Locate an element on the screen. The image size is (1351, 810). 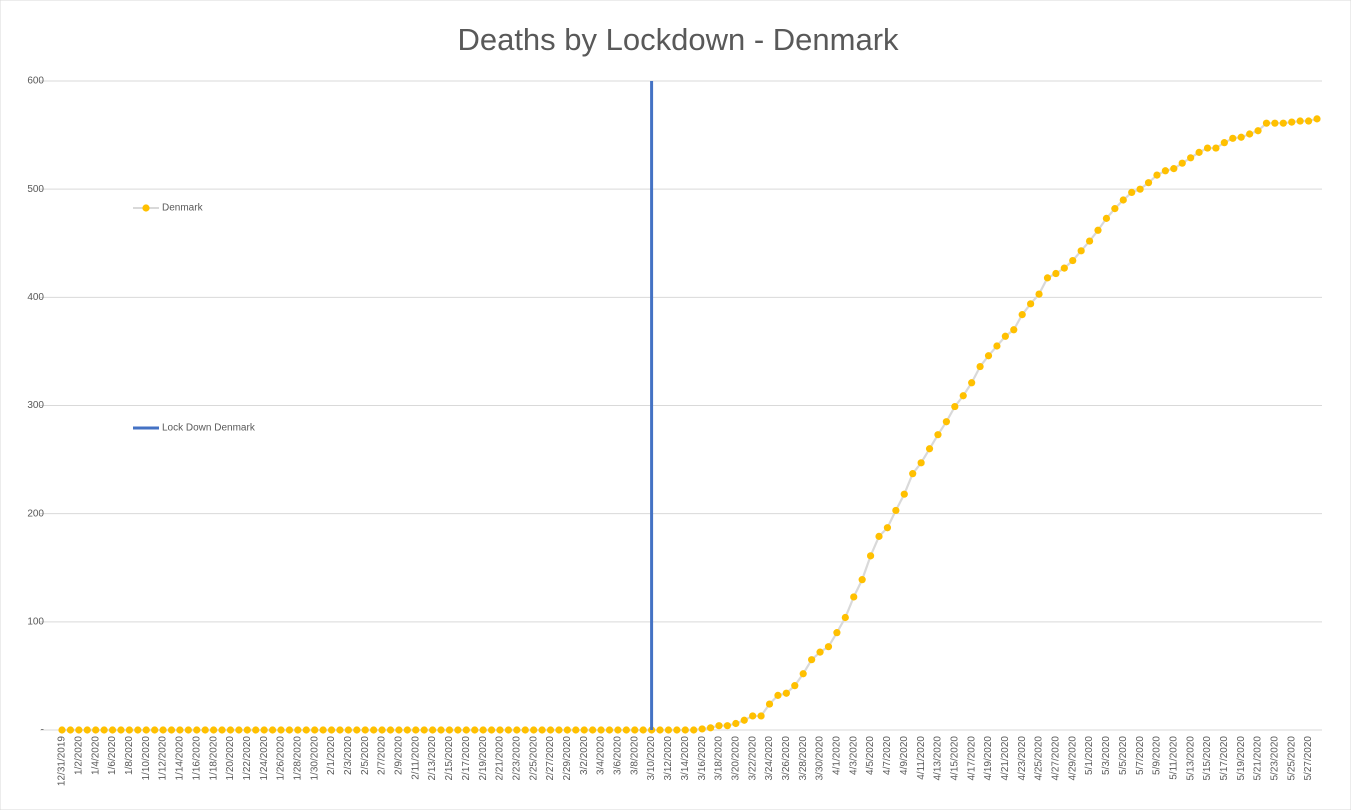
x-tick-label: 5/21/2020 is located at coordinates (1258, 758).